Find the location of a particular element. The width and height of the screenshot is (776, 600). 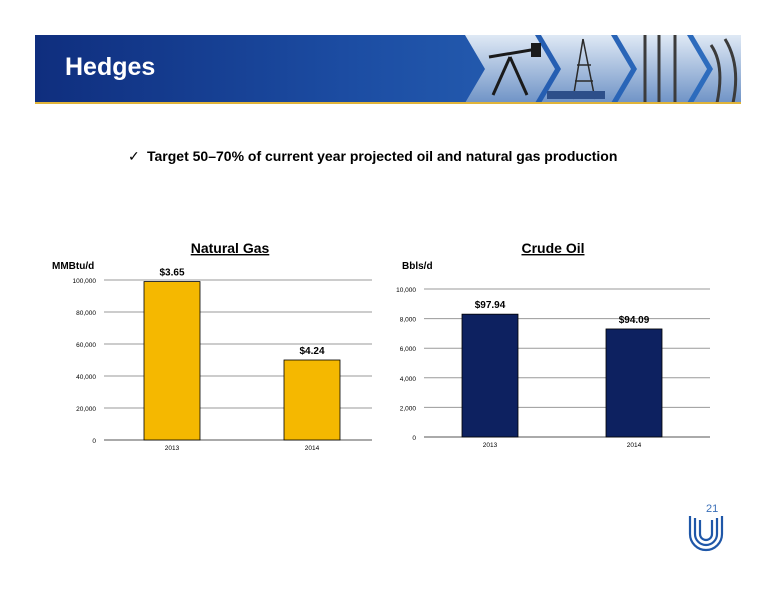

y-tick-label: 20,000 is located at coordinates (86, 409).